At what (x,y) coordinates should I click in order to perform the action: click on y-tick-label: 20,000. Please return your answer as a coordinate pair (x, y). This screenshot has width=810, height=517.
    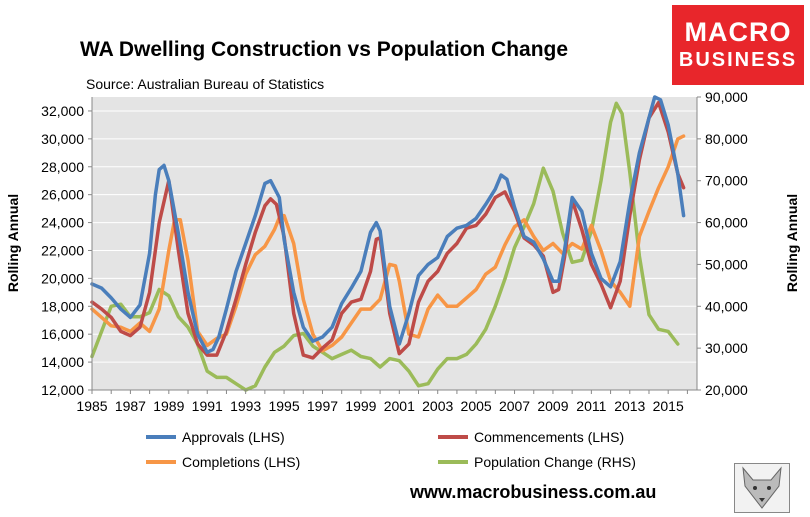
    Looking at the image, I should click on (62, 278).